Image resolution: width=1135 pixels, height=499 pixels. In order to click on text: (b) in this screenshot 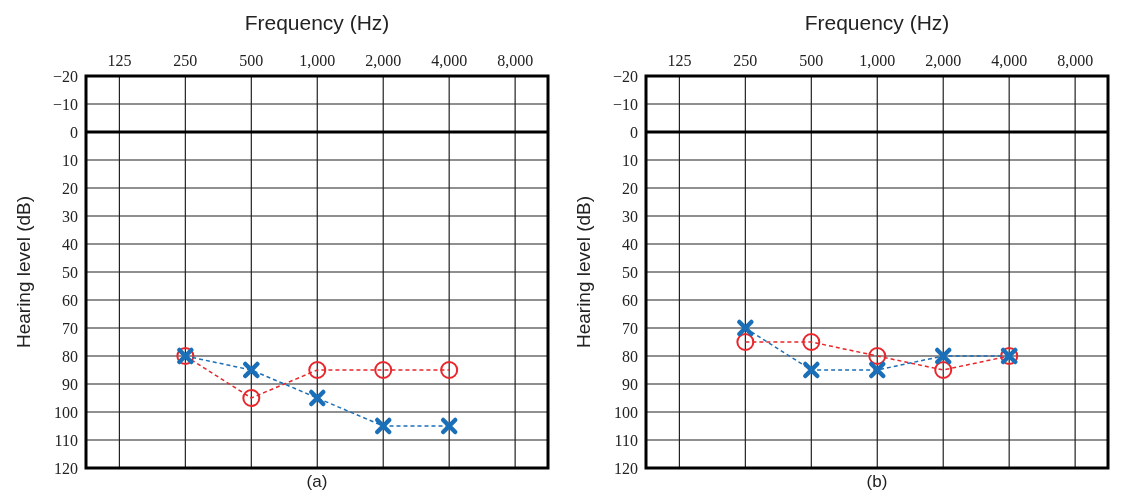, I will do `click(877, 481)`.